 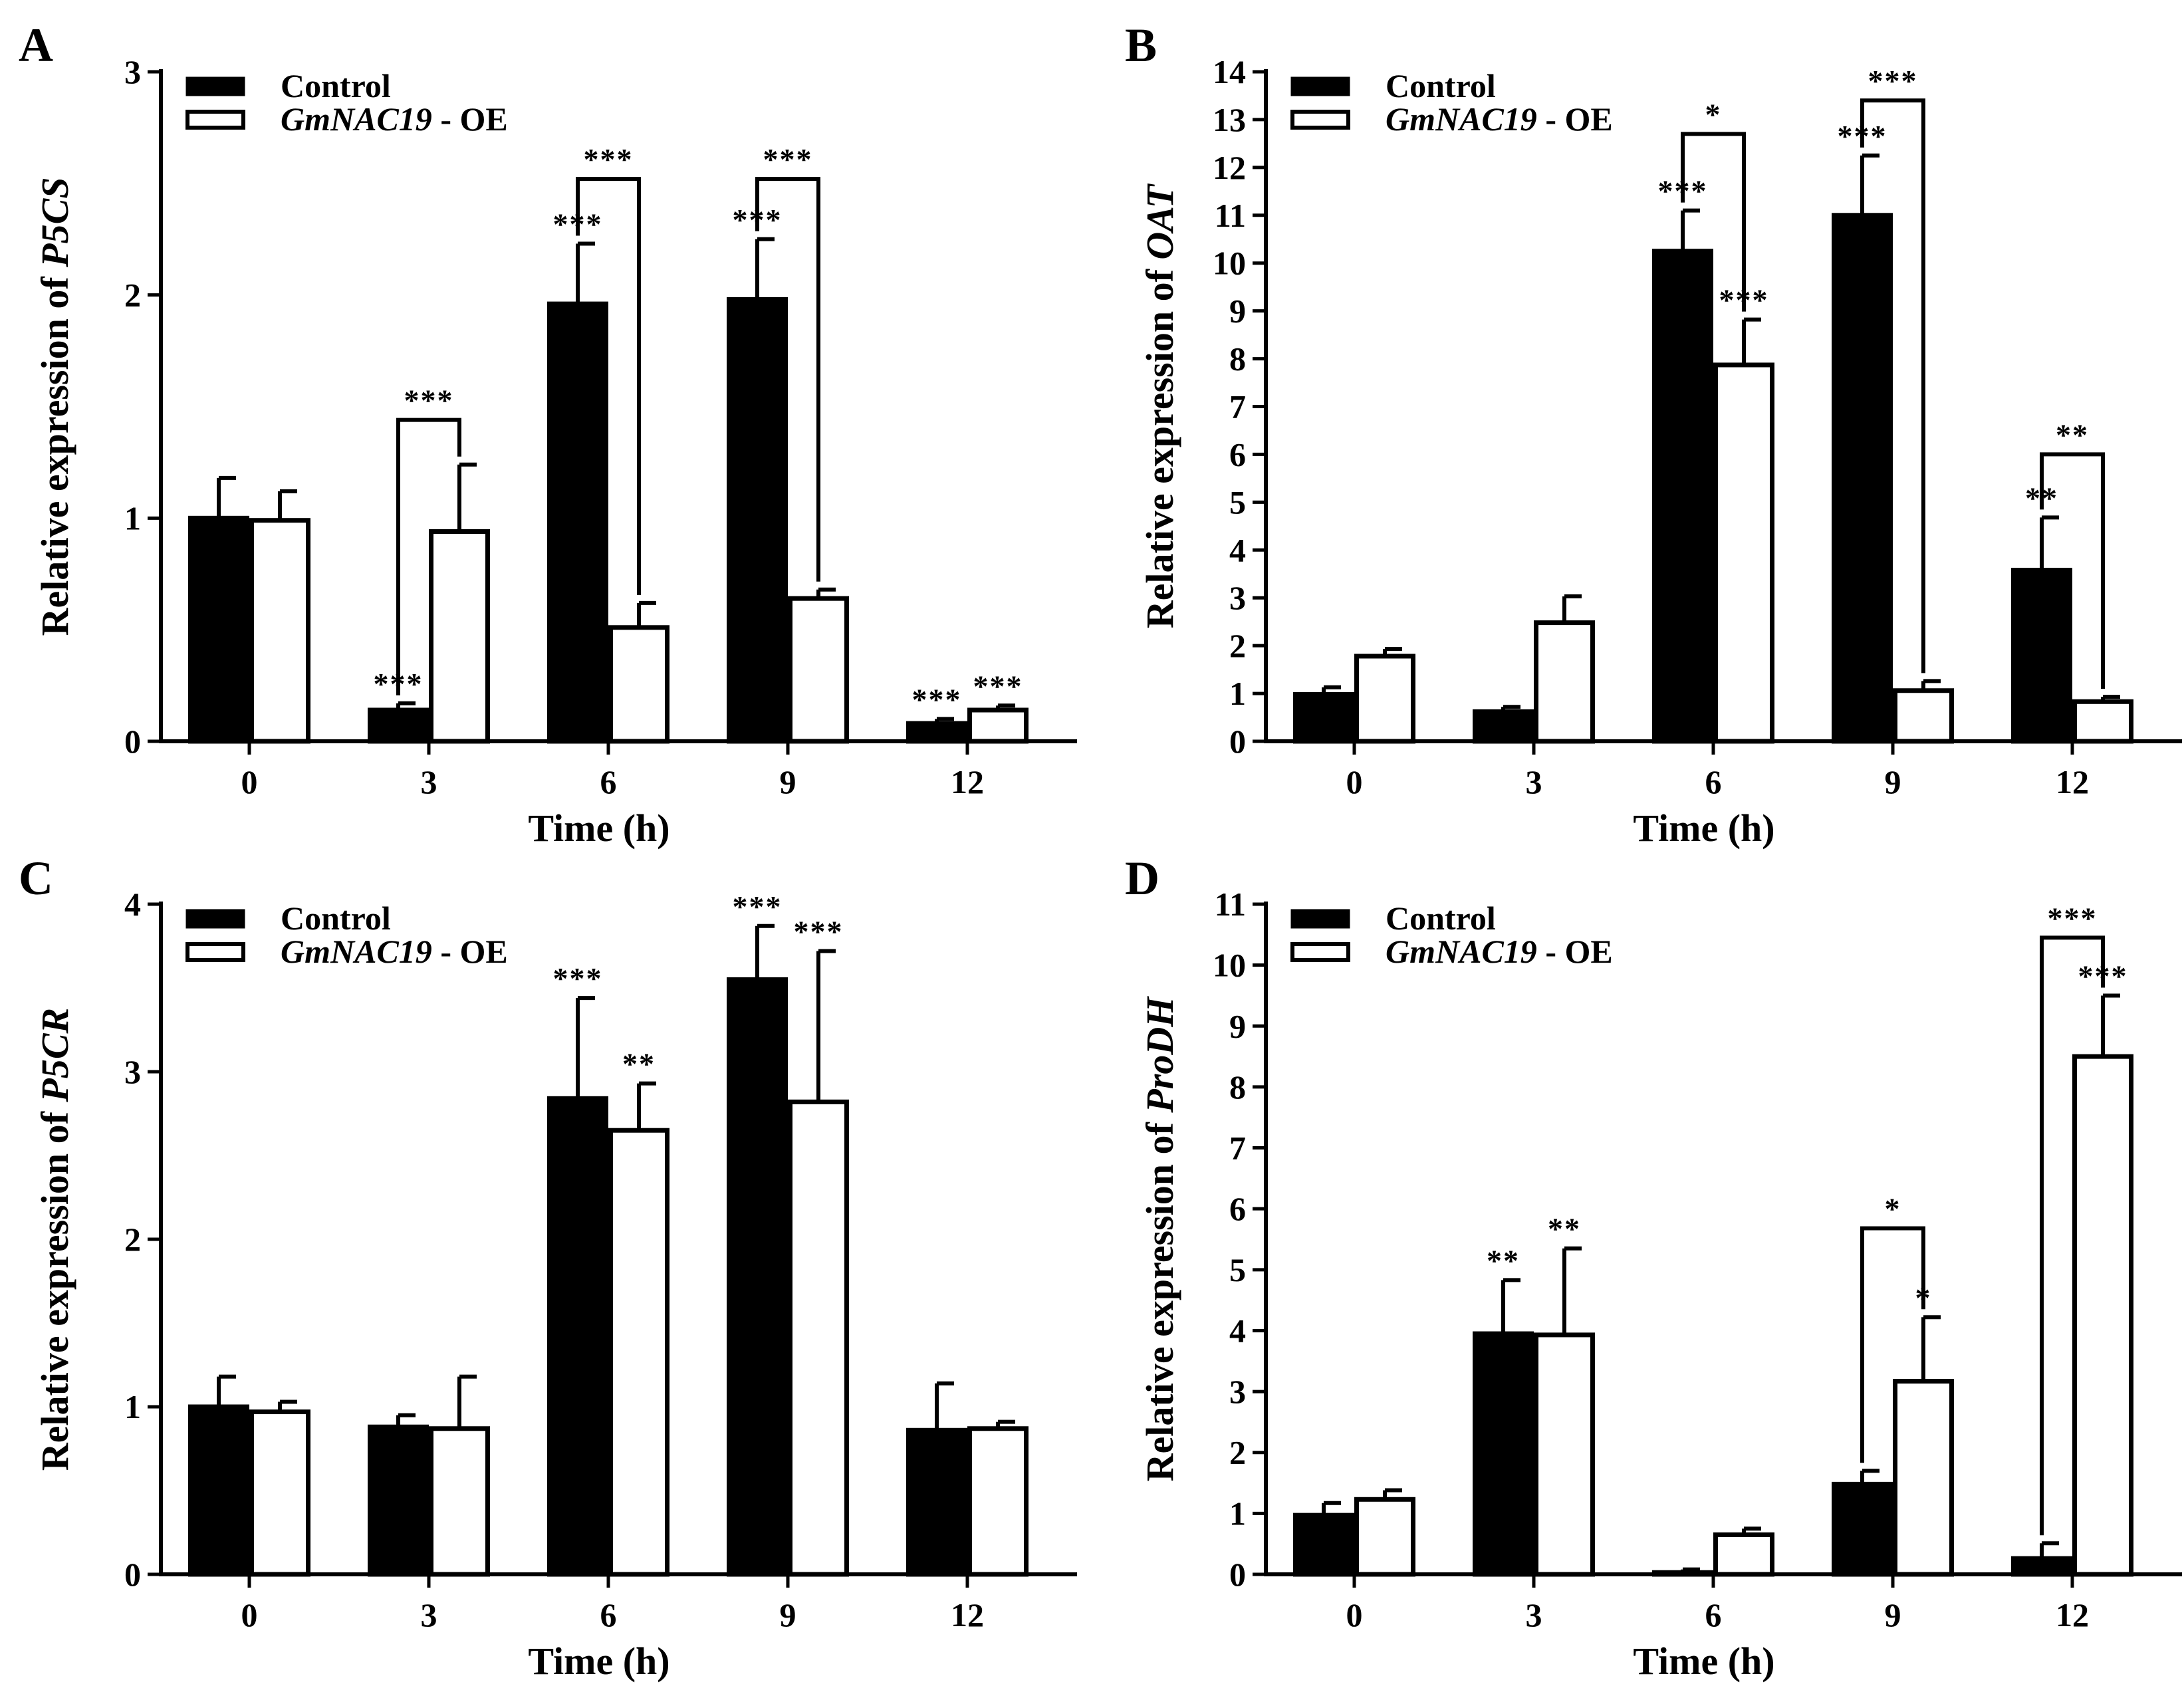 I want to click on panel-b-x-tick-label: 12, so click(x=2072, y=781).